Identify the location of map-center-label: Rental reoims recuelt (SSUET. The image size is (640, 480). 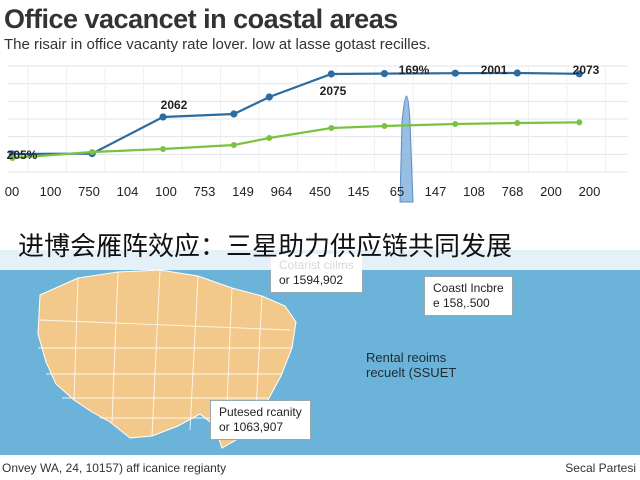
(411, 365).